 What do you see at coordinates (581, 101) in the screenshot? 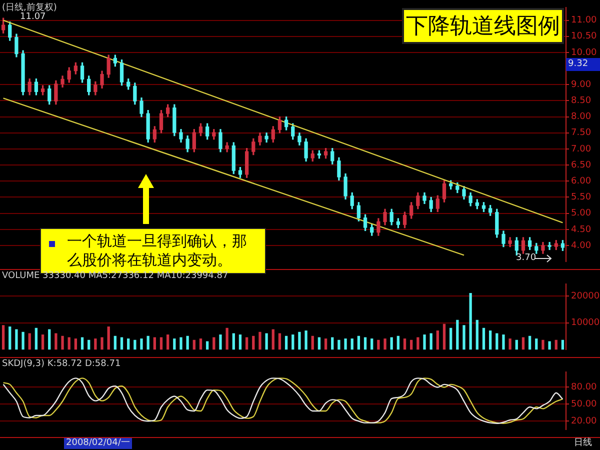
I see `y-tick-label: 8.50` at bounding box center [581, 101].